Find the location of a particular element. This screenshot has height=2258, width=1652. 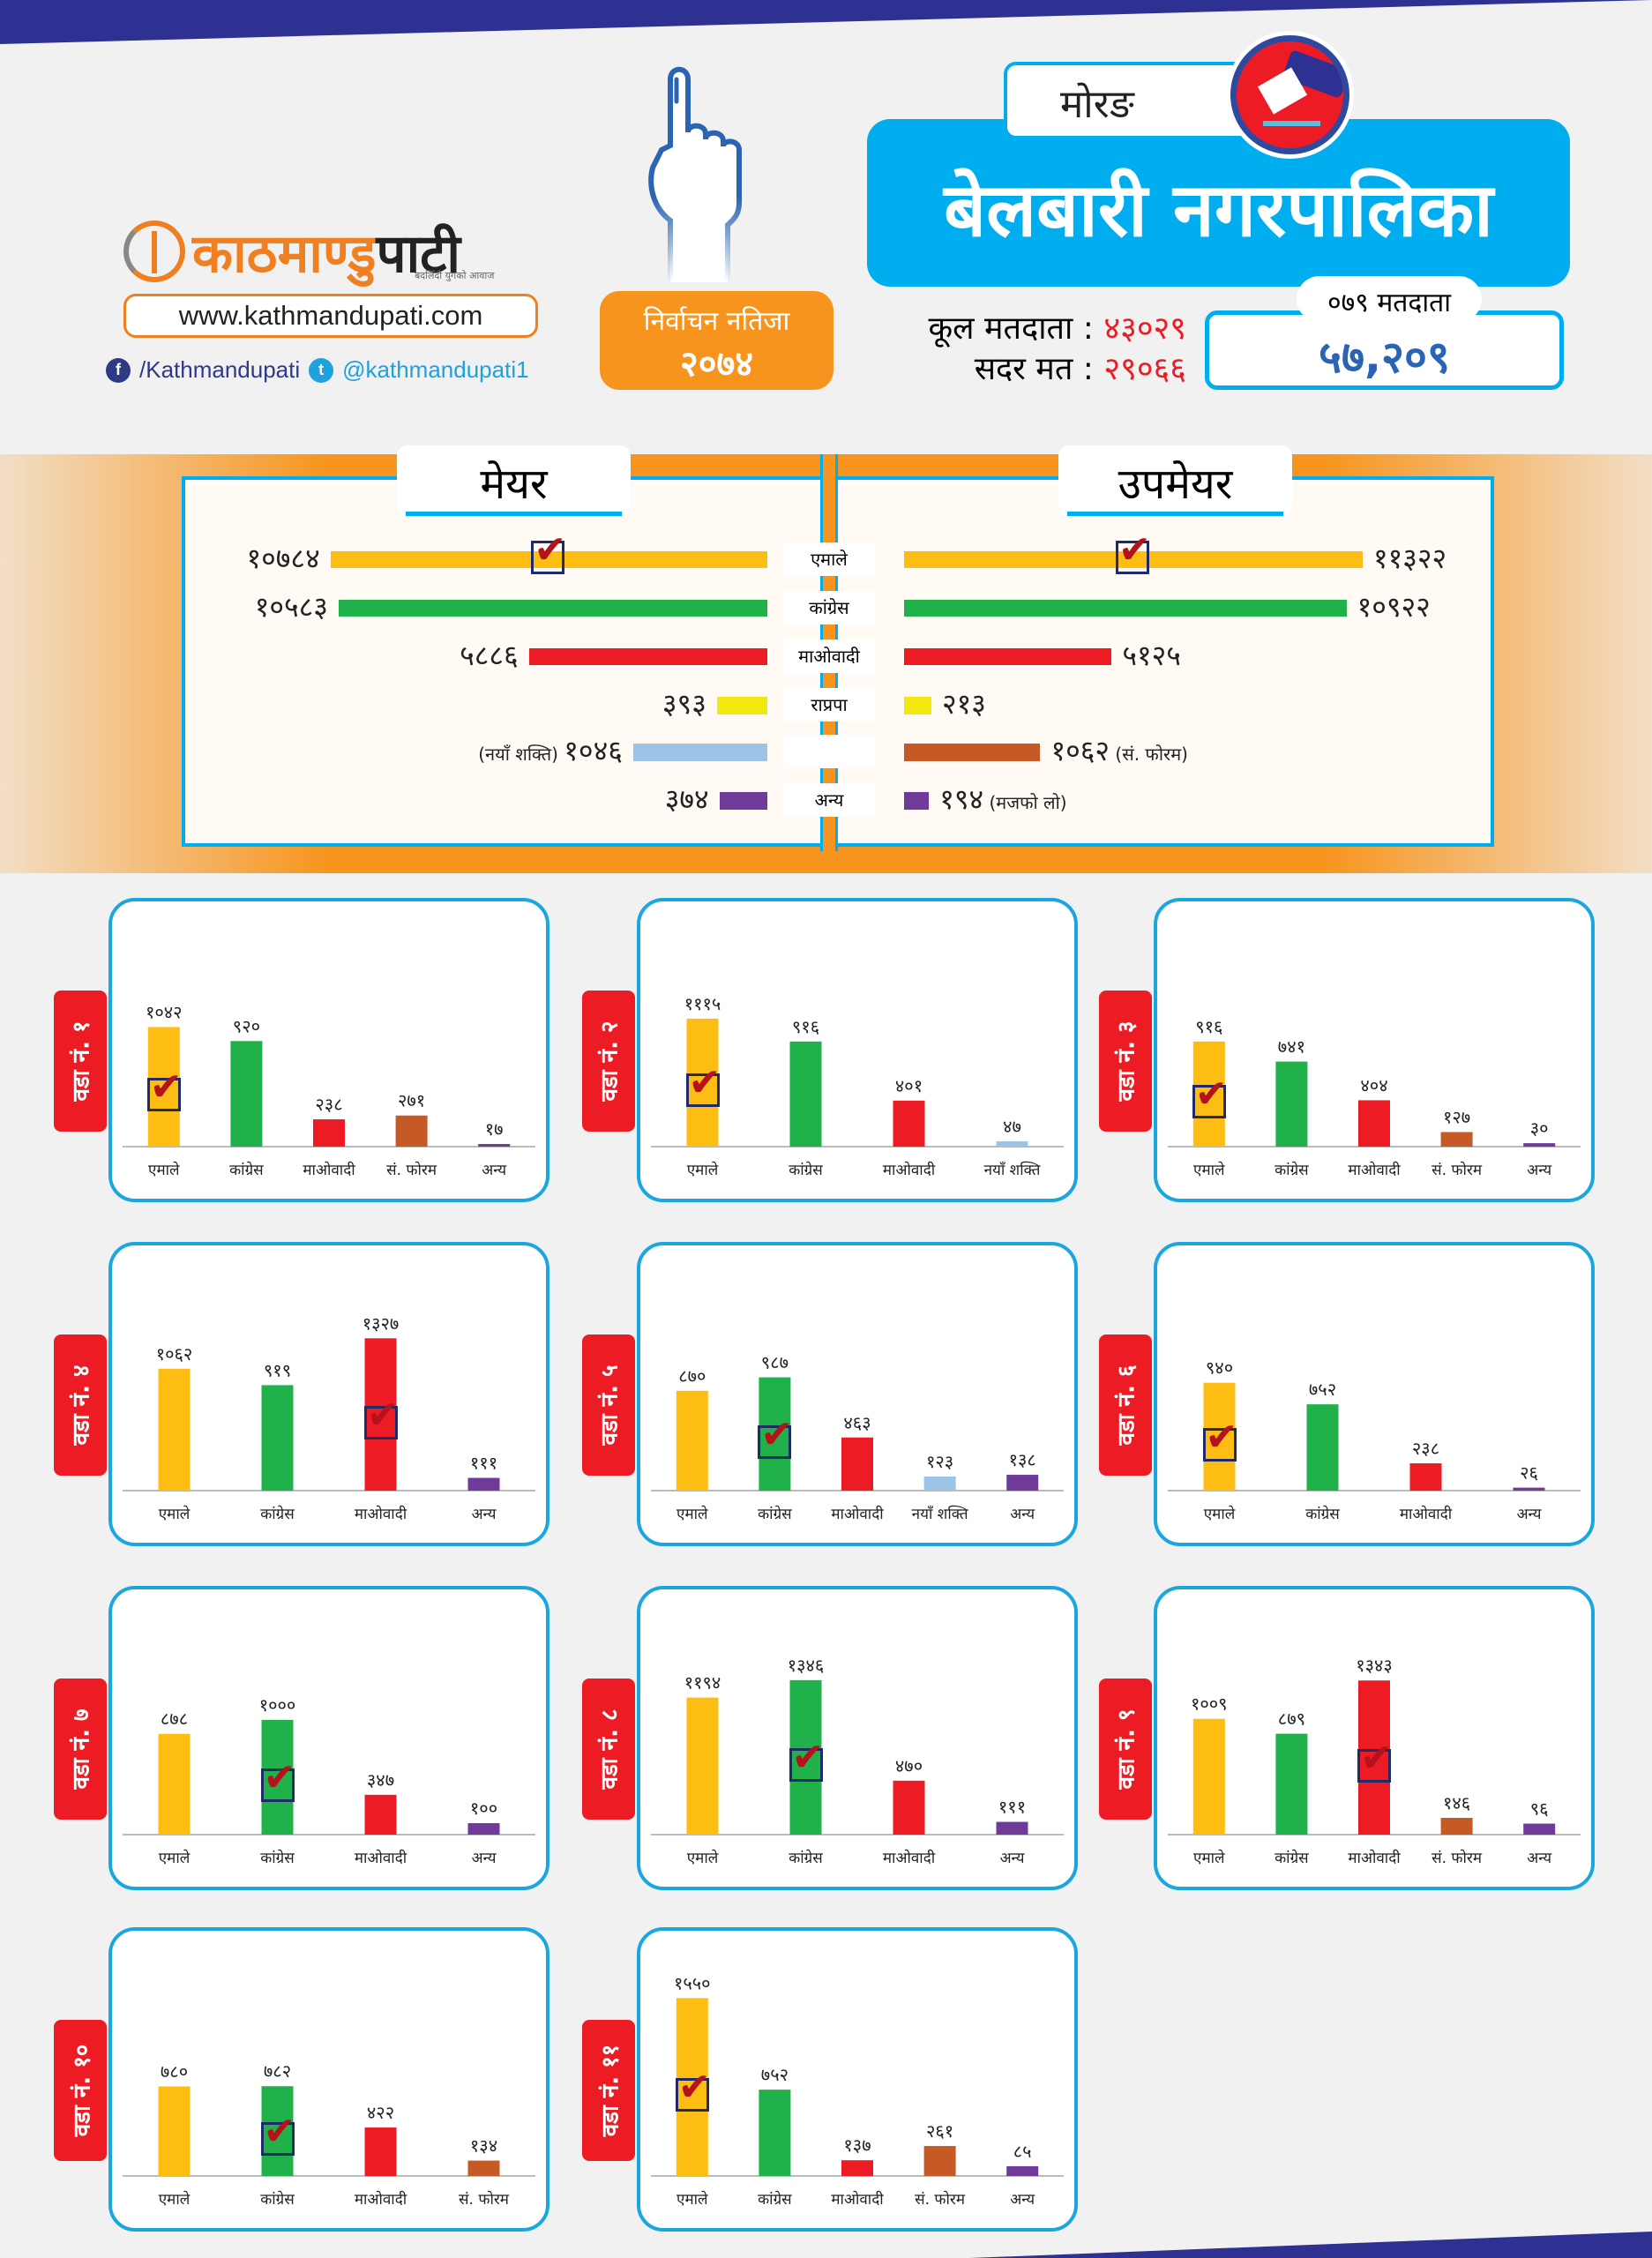

value-label-1: ९८७ is located at coordinates (775, 1363).